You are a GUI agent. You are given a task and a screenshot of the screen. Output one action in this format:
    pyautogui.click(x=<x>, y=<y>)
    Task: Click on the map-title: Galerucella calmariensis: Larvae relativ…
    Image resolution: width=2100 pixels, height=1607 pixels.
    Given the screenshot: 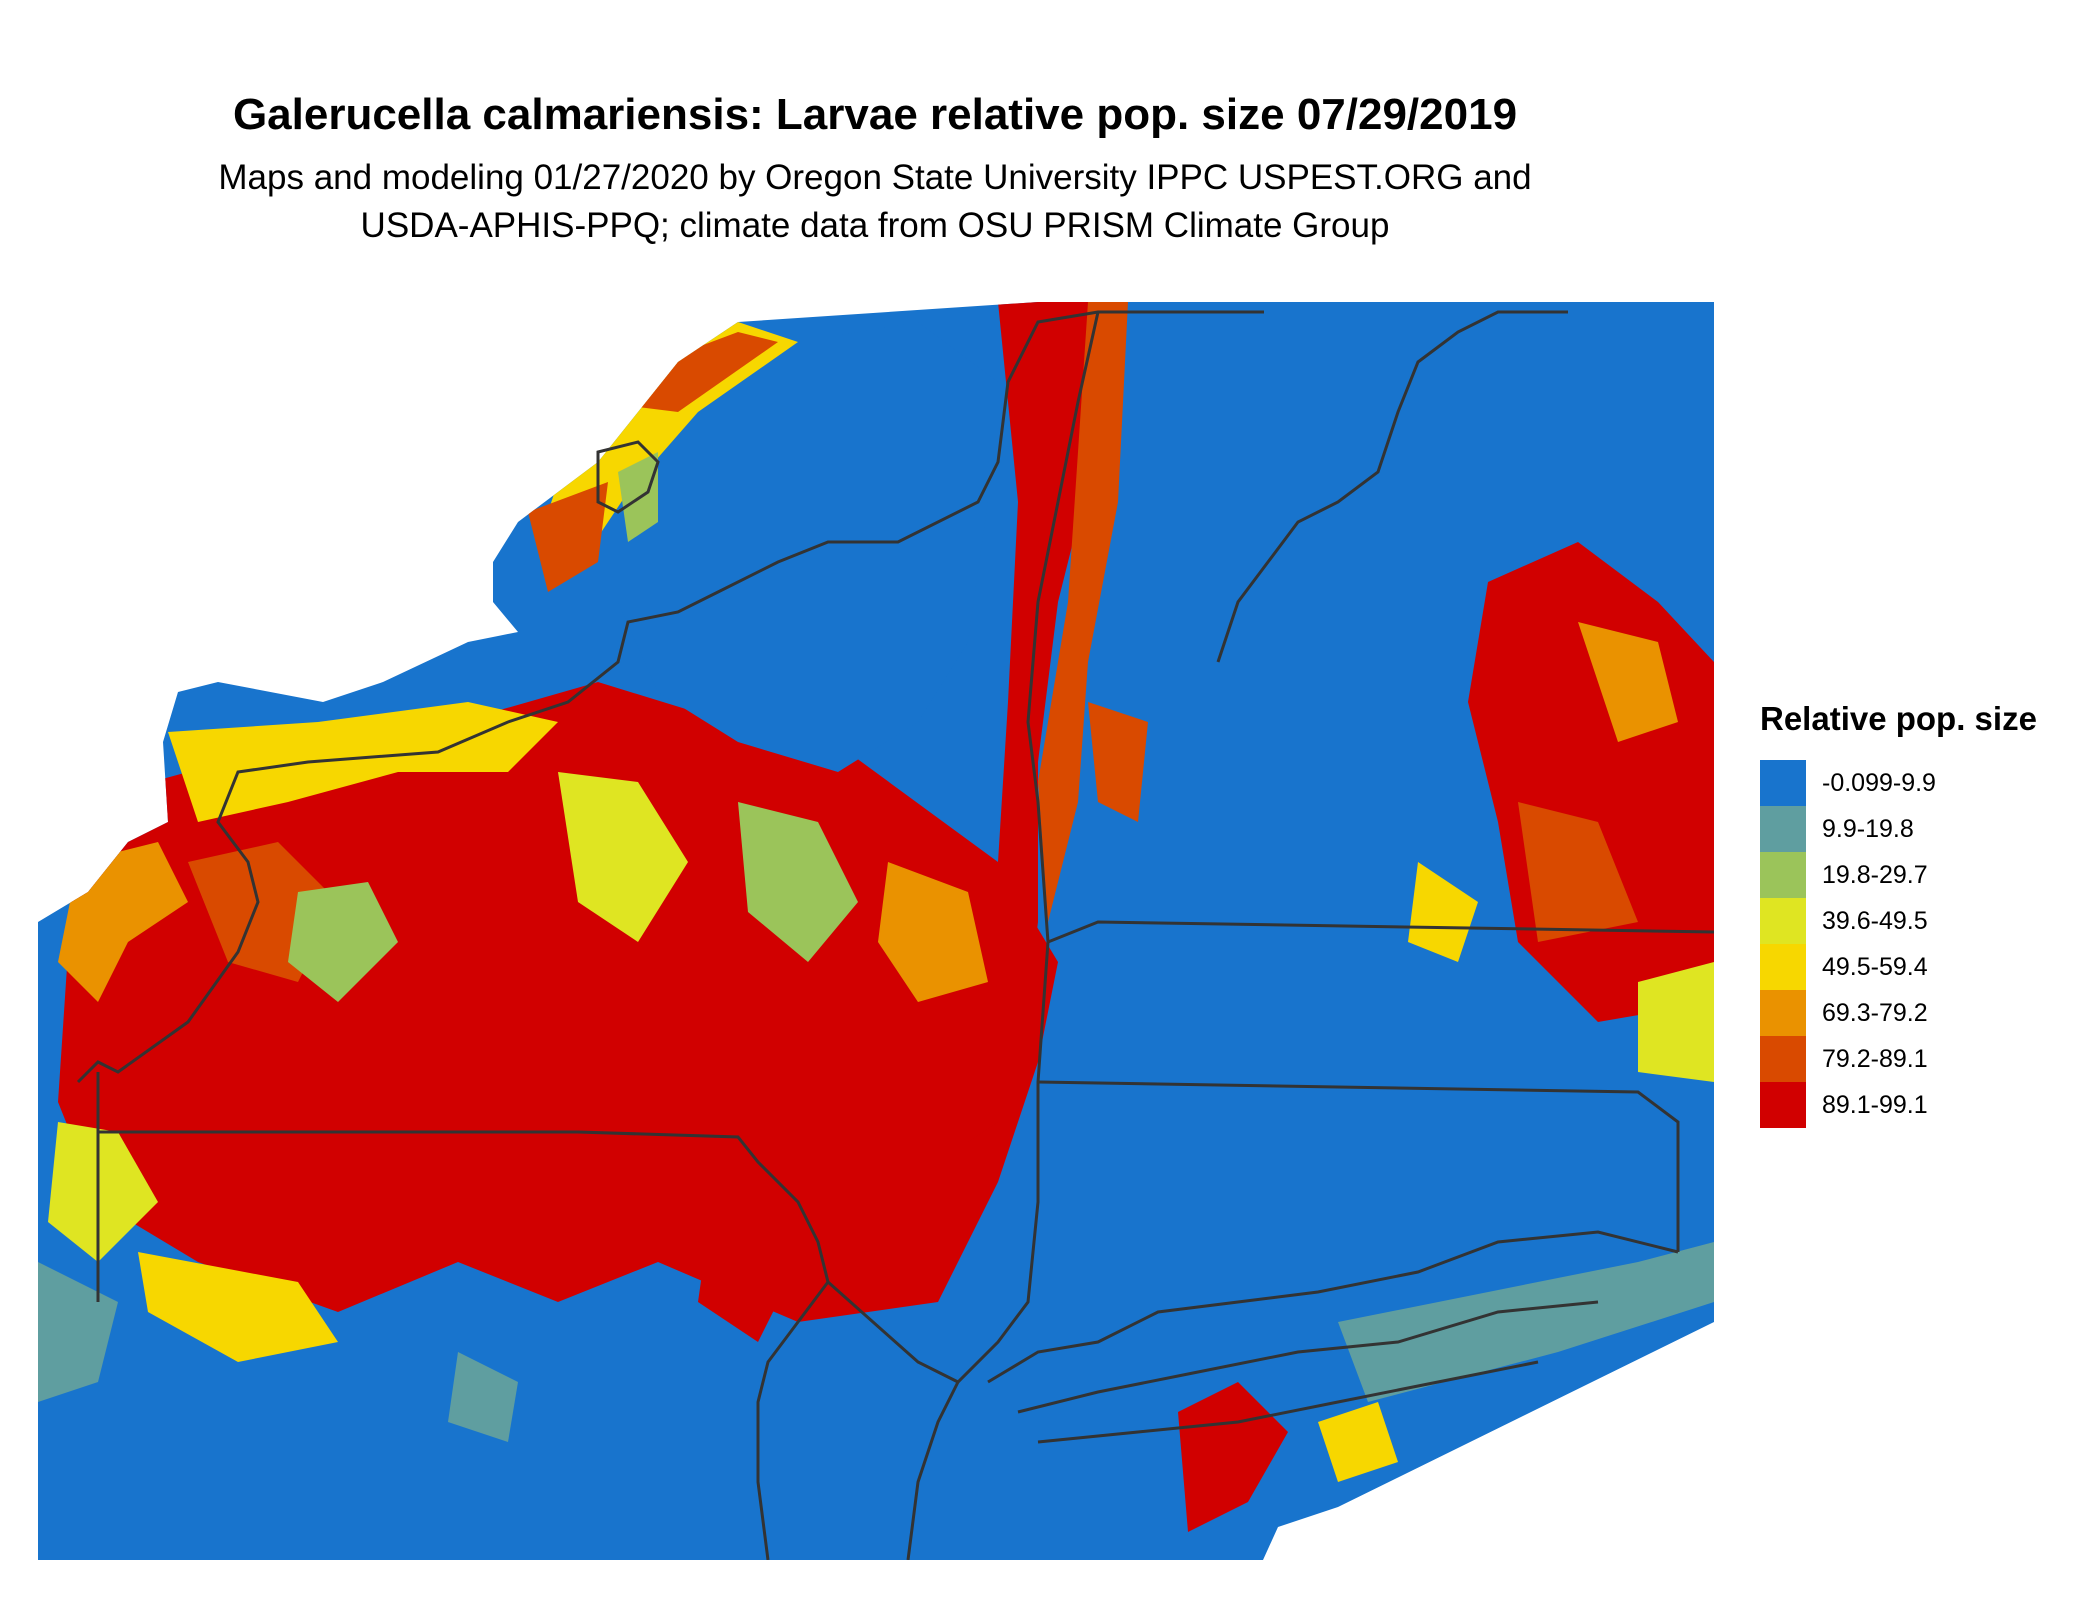 What is the action you would take?
    pyautogui.click(x=875, y=114)
    